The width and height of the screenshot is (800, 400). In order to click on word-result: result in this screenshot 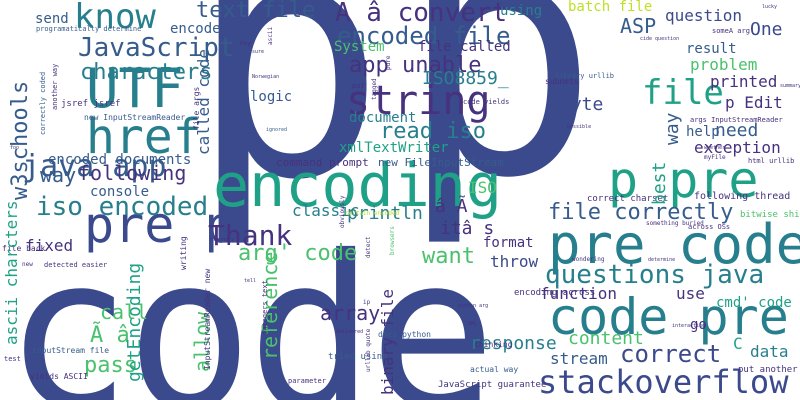, I will do `click(711, 49)`.